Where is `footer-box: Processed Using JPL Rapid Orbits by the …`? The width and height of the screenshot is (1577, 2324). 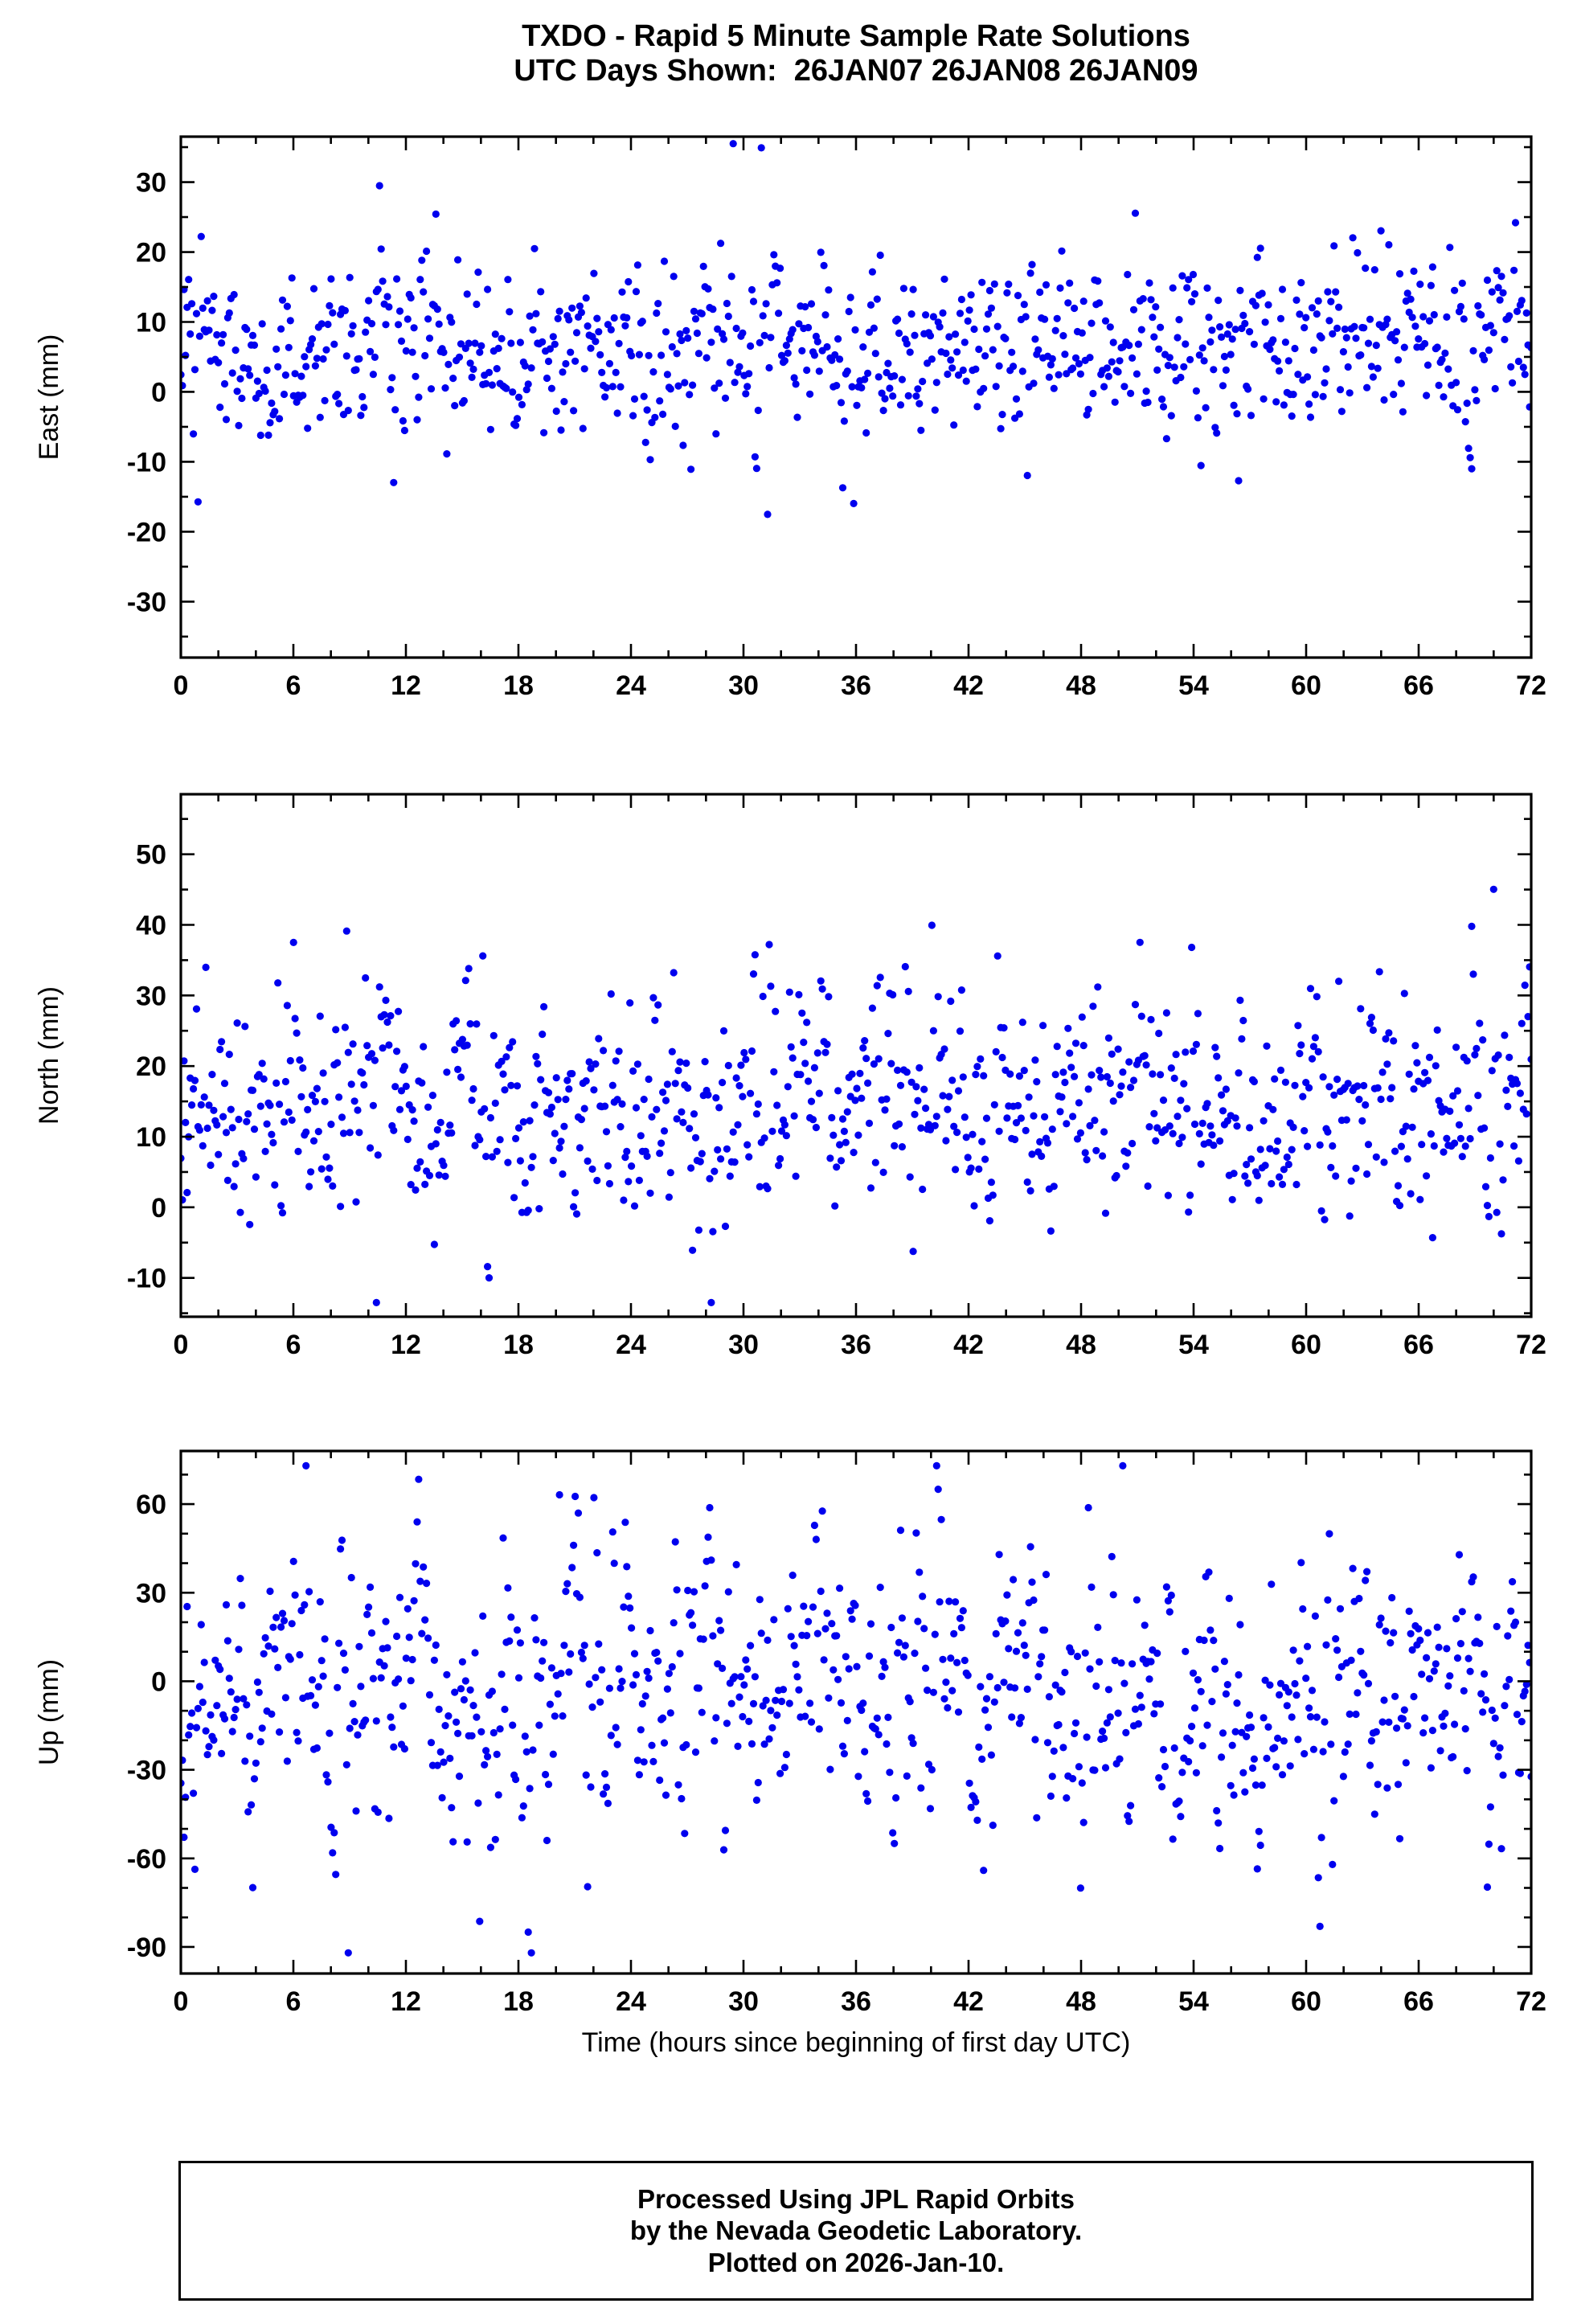
footer-box: Processed Using JPL Rapid Orbits by the … is located at coordinates (856, 2231).